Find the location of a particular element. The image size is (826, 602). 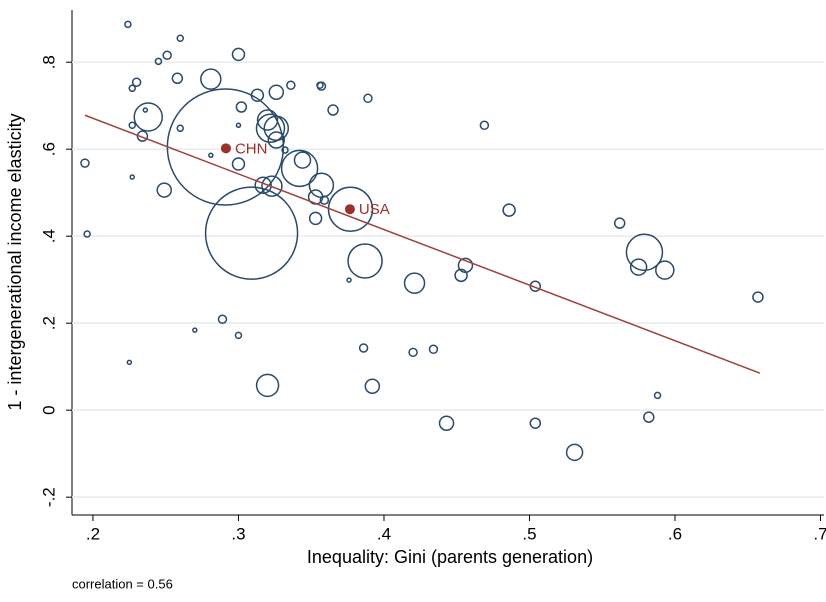

x-tick-label: .5 is located at coordinates (529, 533).